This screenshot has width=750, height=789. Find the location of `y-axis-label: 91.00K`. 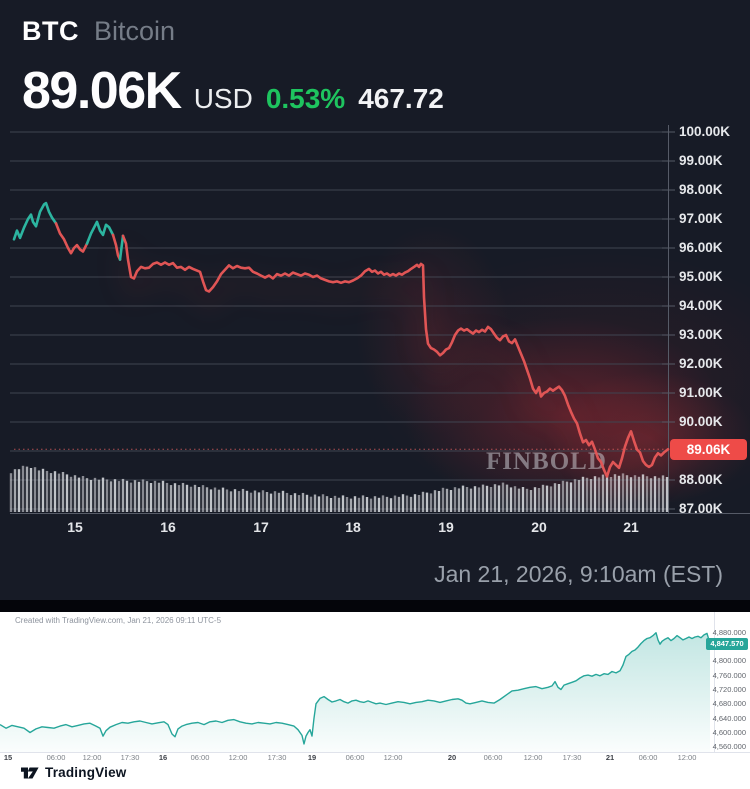

y-axis-label: 91.00K is located at coordinates (701, 392).